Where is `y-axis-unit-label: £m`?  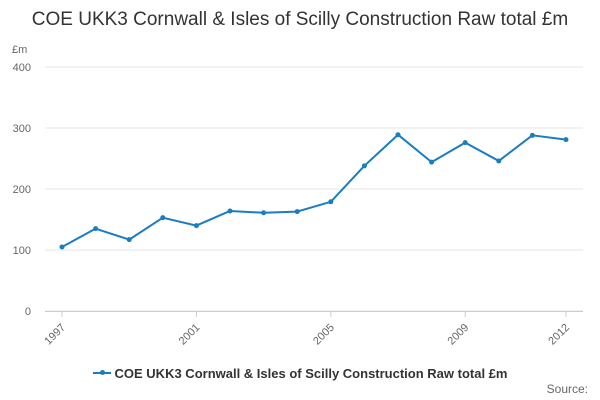
y-axis-unit-label: £m is located at coordinates (20, 50).